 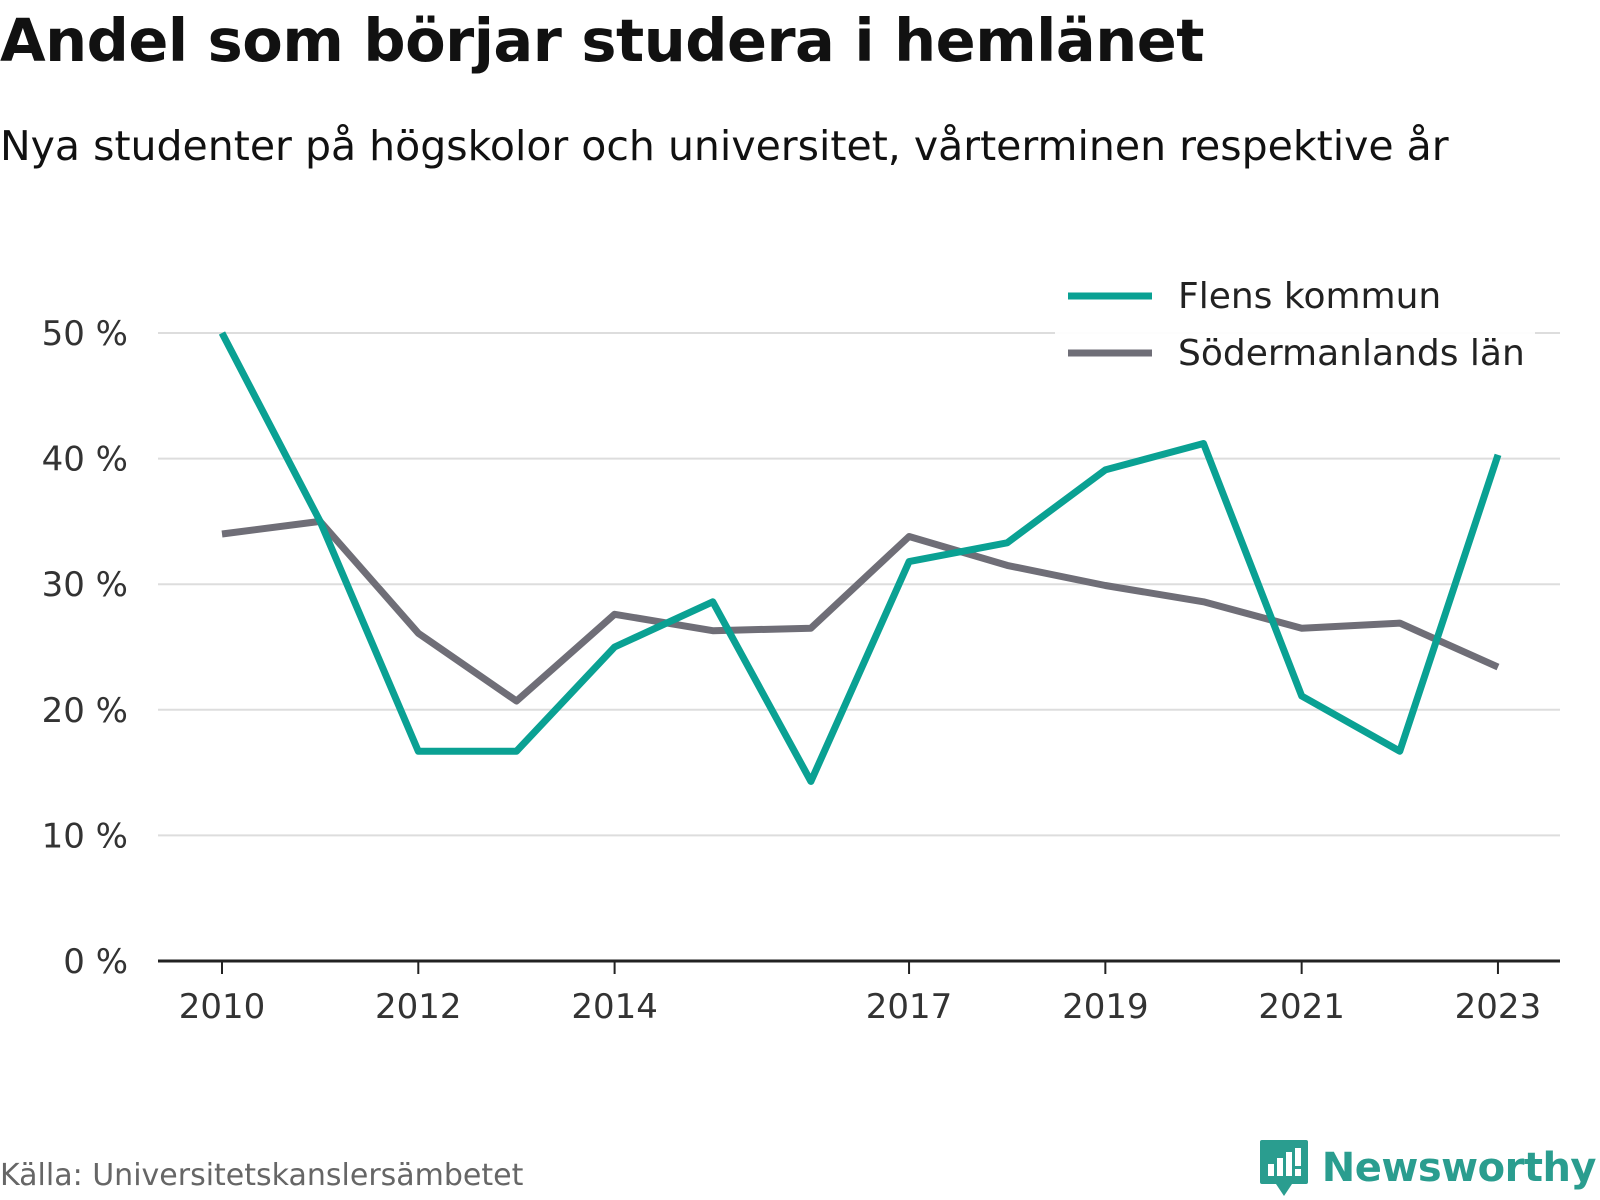 What do you see at coordinates (909, 1007) in the screenshot?
I see `x-tick-label: 2017` at bounding box center [909, 1007].